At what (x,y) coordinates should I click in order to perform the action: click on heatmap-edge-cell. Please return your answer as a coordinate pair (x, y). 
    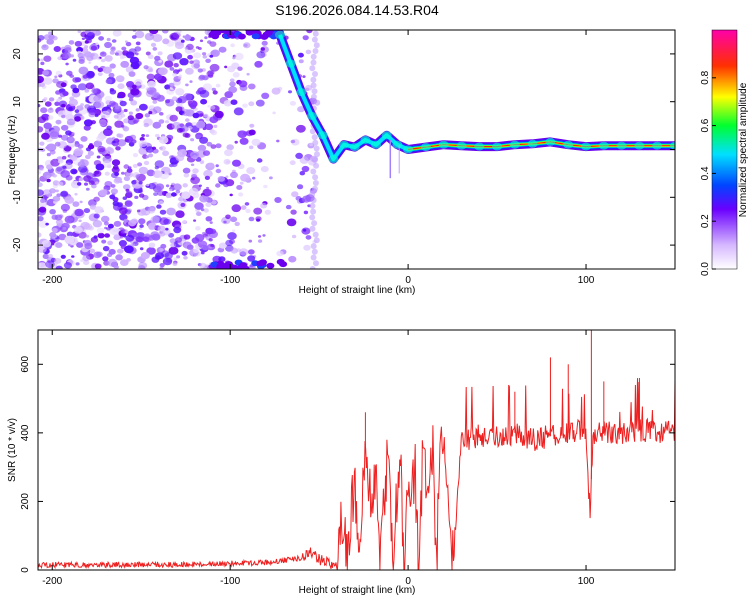
    Looking at the image, I should click on (263, 262).